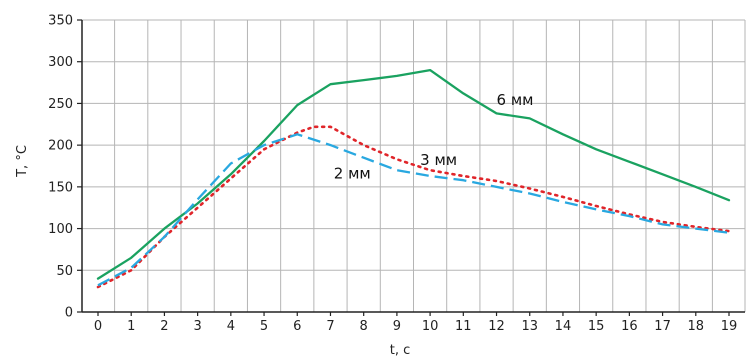 This screenshot has height=360, width=747. Describe the element at coordinates (563, 326) in the screenshot. I see `x-tick-label: 14` at that location.